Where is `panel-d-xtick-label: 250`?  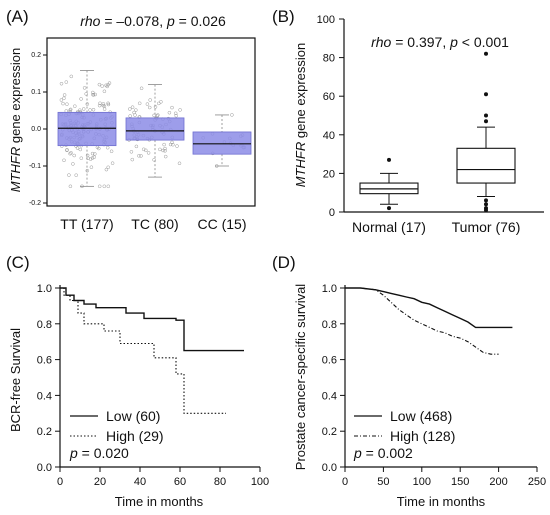
panel-d-xtick-label: 250 is located at coordinates (537, 482).